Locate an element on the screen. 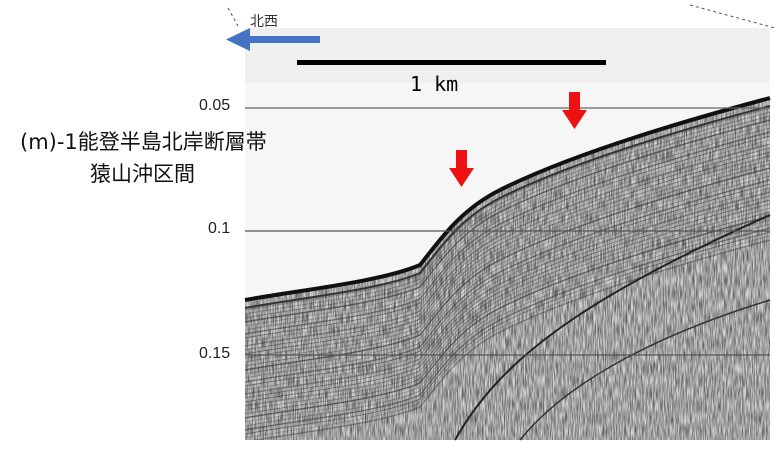 The height and width of the screenshot is (460, 780). arrow-left-icon is located at coordinates (273, 39).